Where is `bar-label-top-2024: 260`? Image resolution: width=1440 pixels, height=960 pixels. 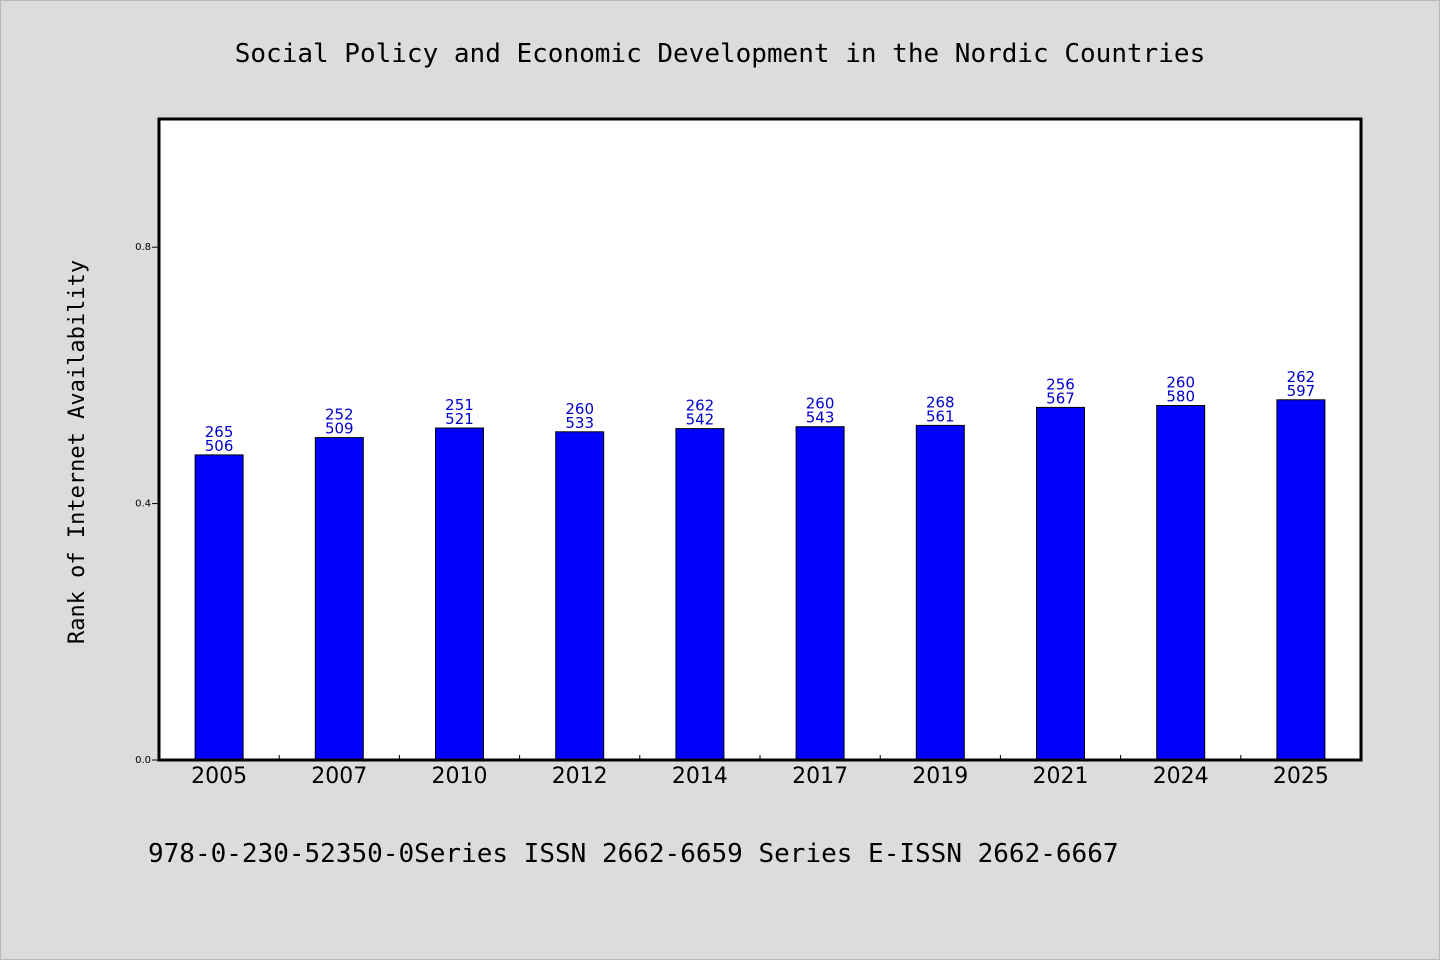 bar-label-top-2024: 260 is located at coordinates (1180, 383).